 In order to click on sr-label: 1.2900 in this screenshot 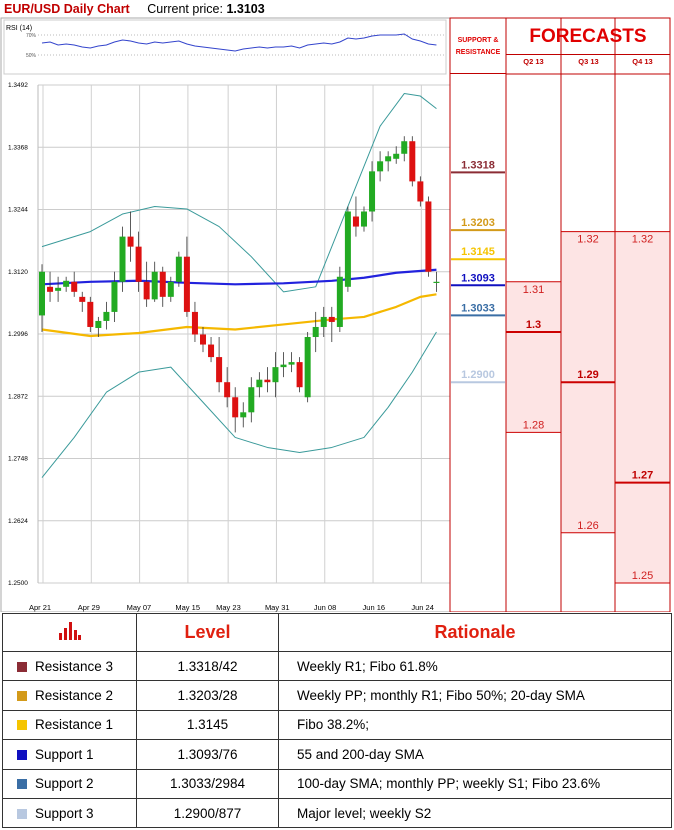, I will do `click(478, 375)`.